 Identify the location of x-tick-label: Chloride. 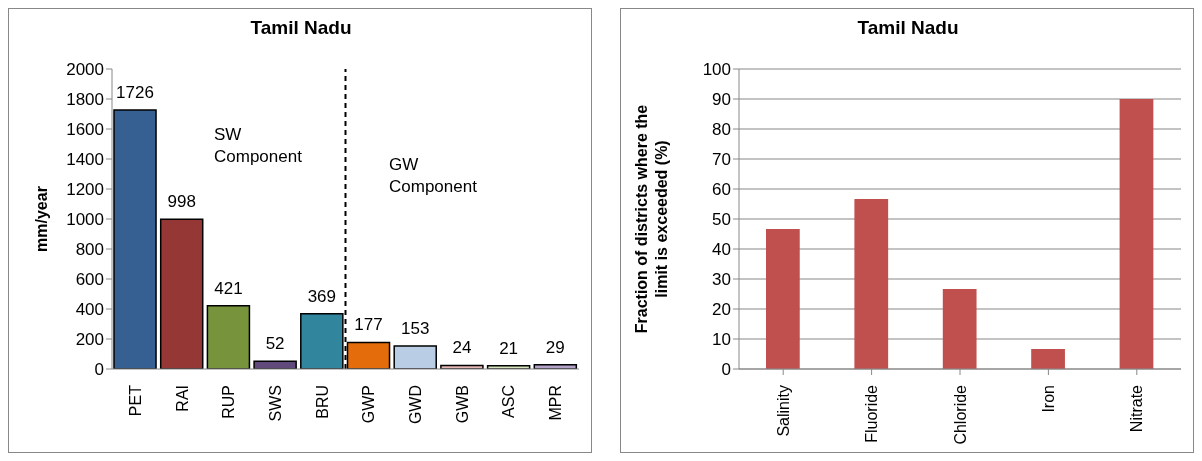
(960, 414).